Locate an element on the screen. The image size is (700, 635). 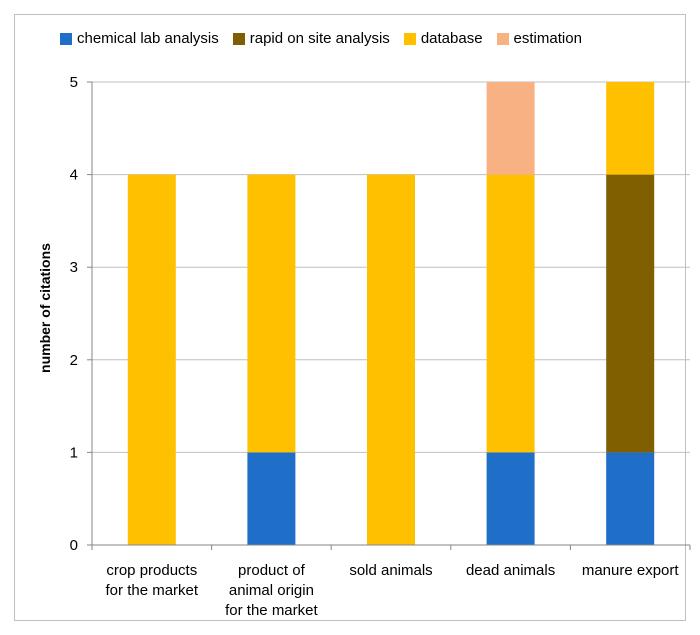
y-tick-label-2: 2 is located at coordinates (74, 360).